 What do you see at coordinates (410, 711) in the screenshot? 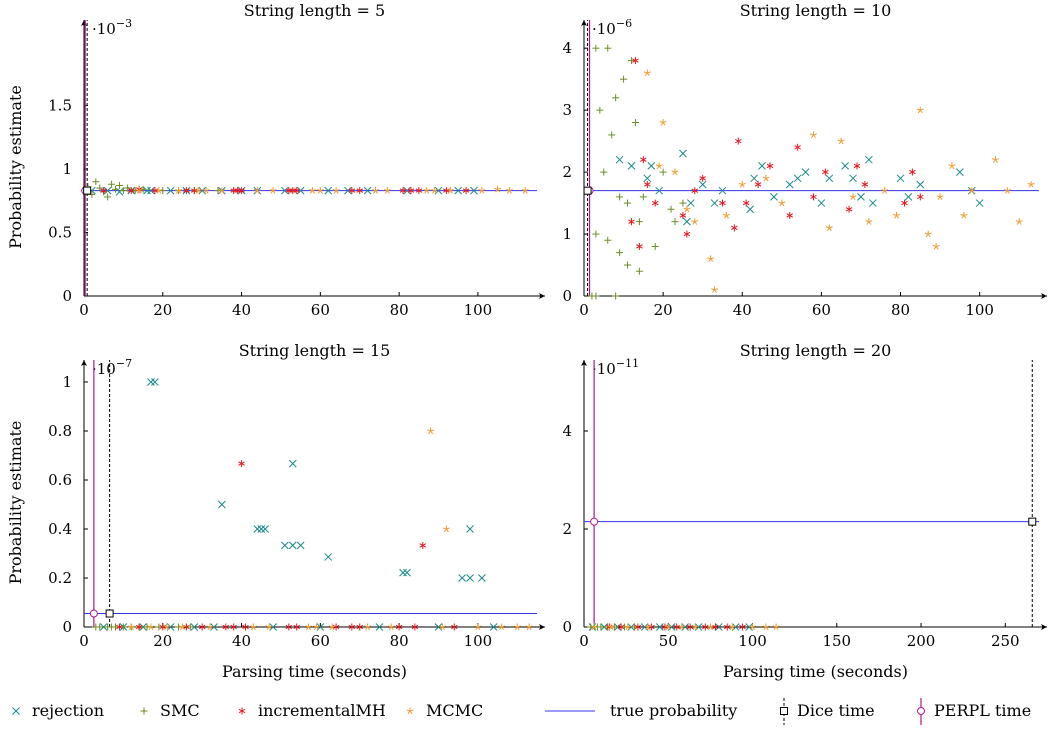
I see `legend-marker-MCMC` at bounding box center [410, 711].